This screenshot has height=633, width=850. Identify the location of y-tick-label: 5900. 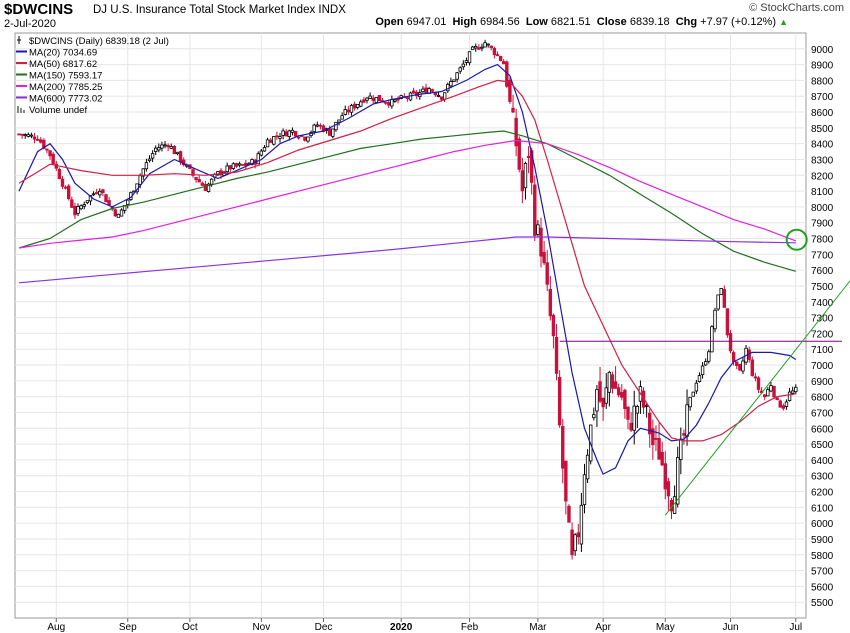
(822, 540).